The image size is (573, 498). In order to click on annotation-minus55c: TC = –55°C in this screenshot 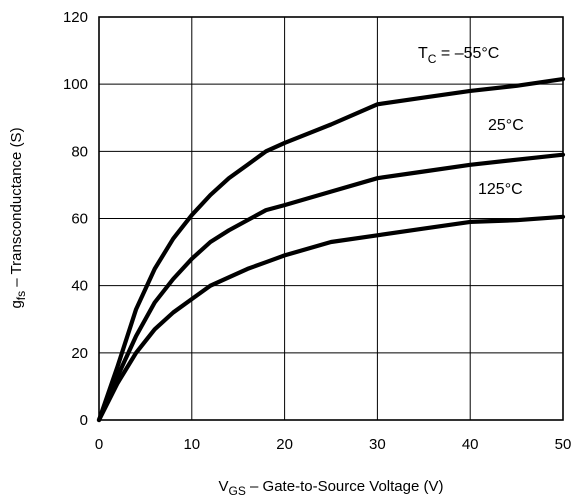, I will do `click(458, 55)`.